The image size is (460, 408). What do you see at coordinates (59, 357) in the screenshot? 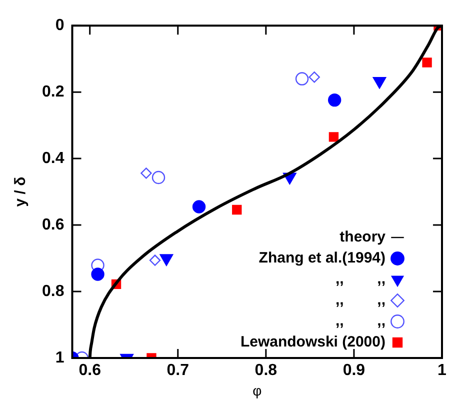
I see `y-tick-label: 1` at bounding box center [59, 357].